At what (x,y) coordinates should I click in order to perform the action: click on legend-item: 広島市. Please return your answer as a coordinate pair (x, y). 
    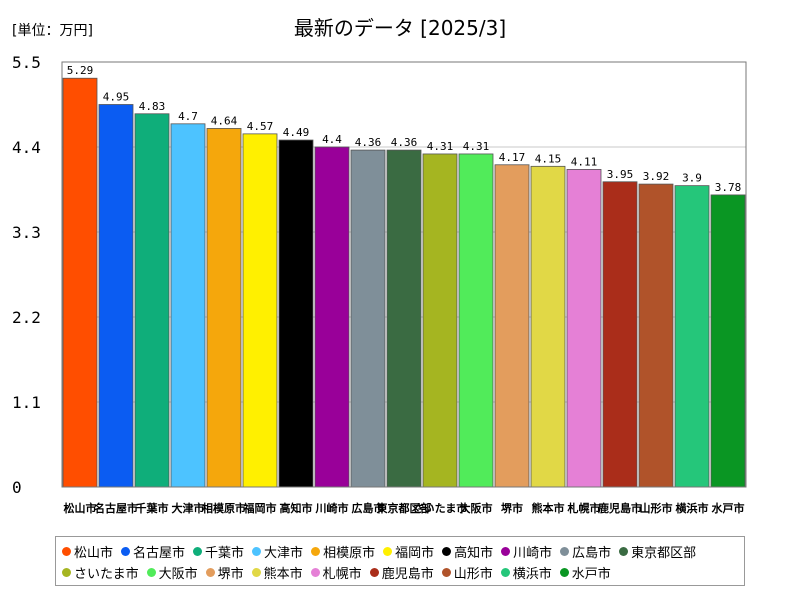
    Looking at the image, I should click on (585, 551).